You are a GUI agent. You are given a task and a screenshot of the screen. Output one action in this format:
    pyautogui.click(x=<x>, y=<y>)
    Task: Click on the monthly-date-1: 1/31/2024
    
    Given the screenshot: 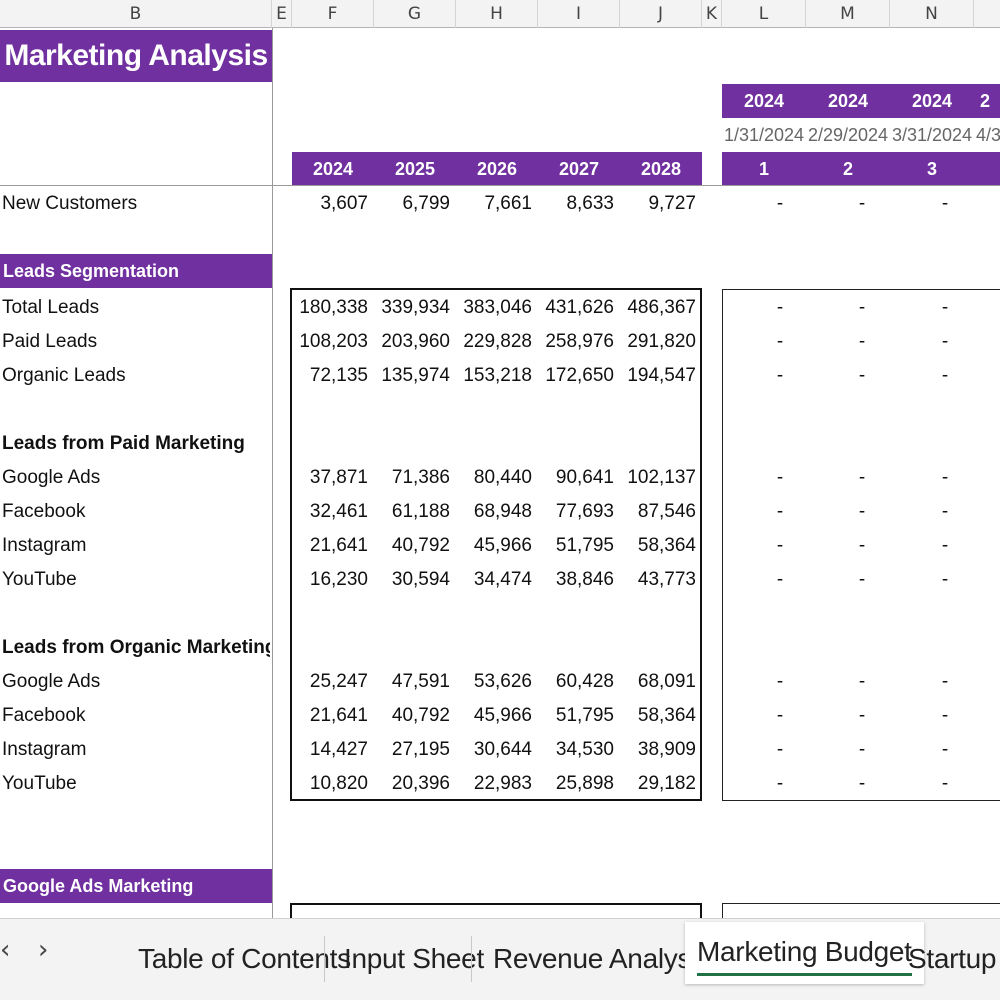 What is the action you would take?
    pyautogui.click(x=764, y=135)
    